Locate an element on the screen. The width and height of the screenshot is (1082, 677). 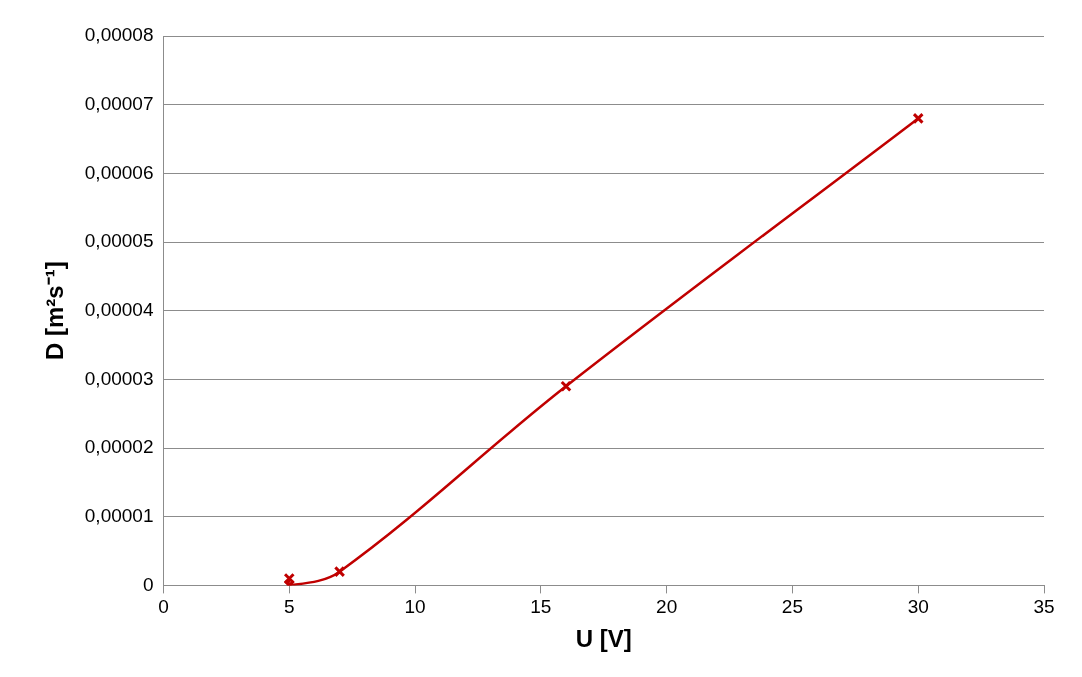
x-tick-label: 5 is located at coordinates (289, 607).